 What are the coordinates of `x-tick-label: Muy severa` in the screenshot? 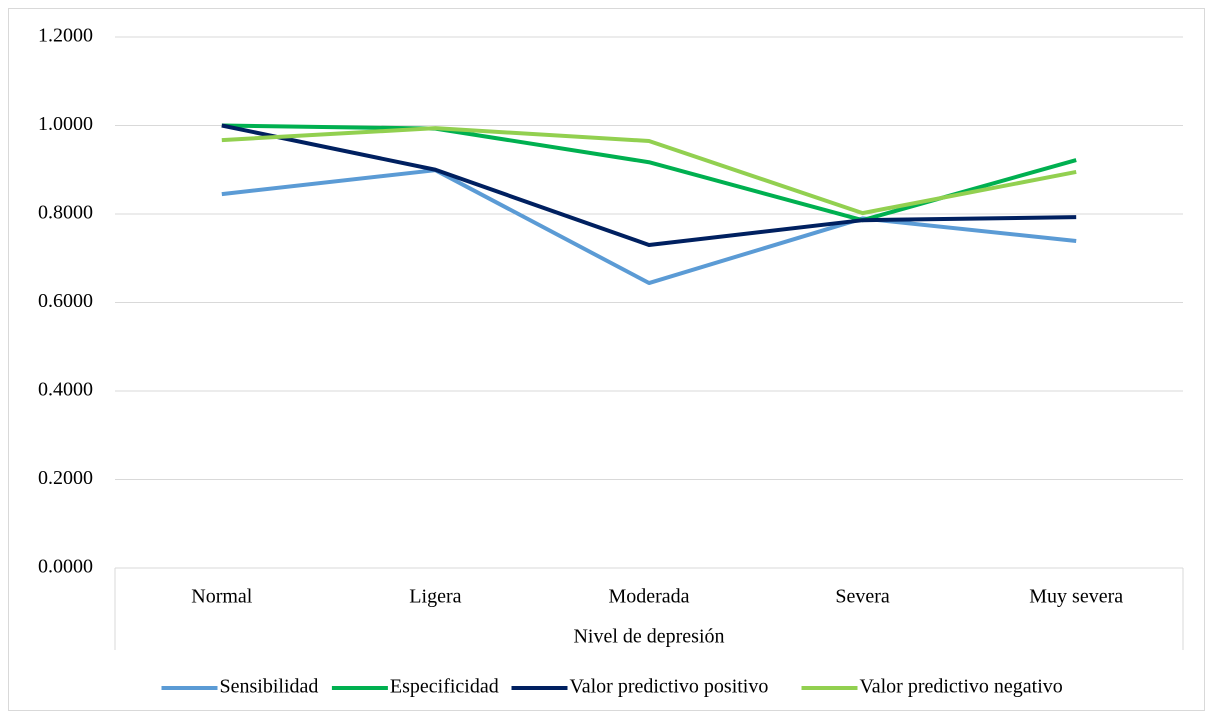 It's located at (1076, 597).